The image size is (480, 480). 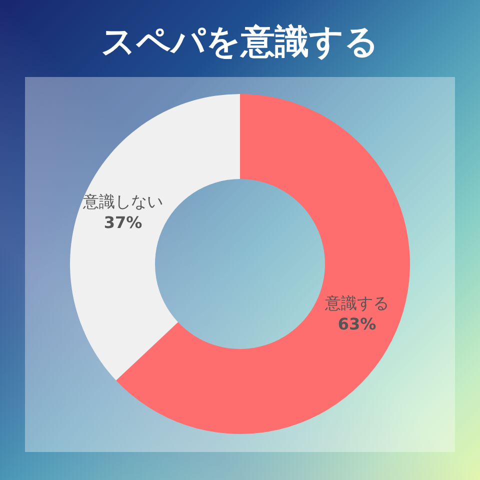 I want to click on chart-title: スペパを意識する, so click(x=240, y=42).